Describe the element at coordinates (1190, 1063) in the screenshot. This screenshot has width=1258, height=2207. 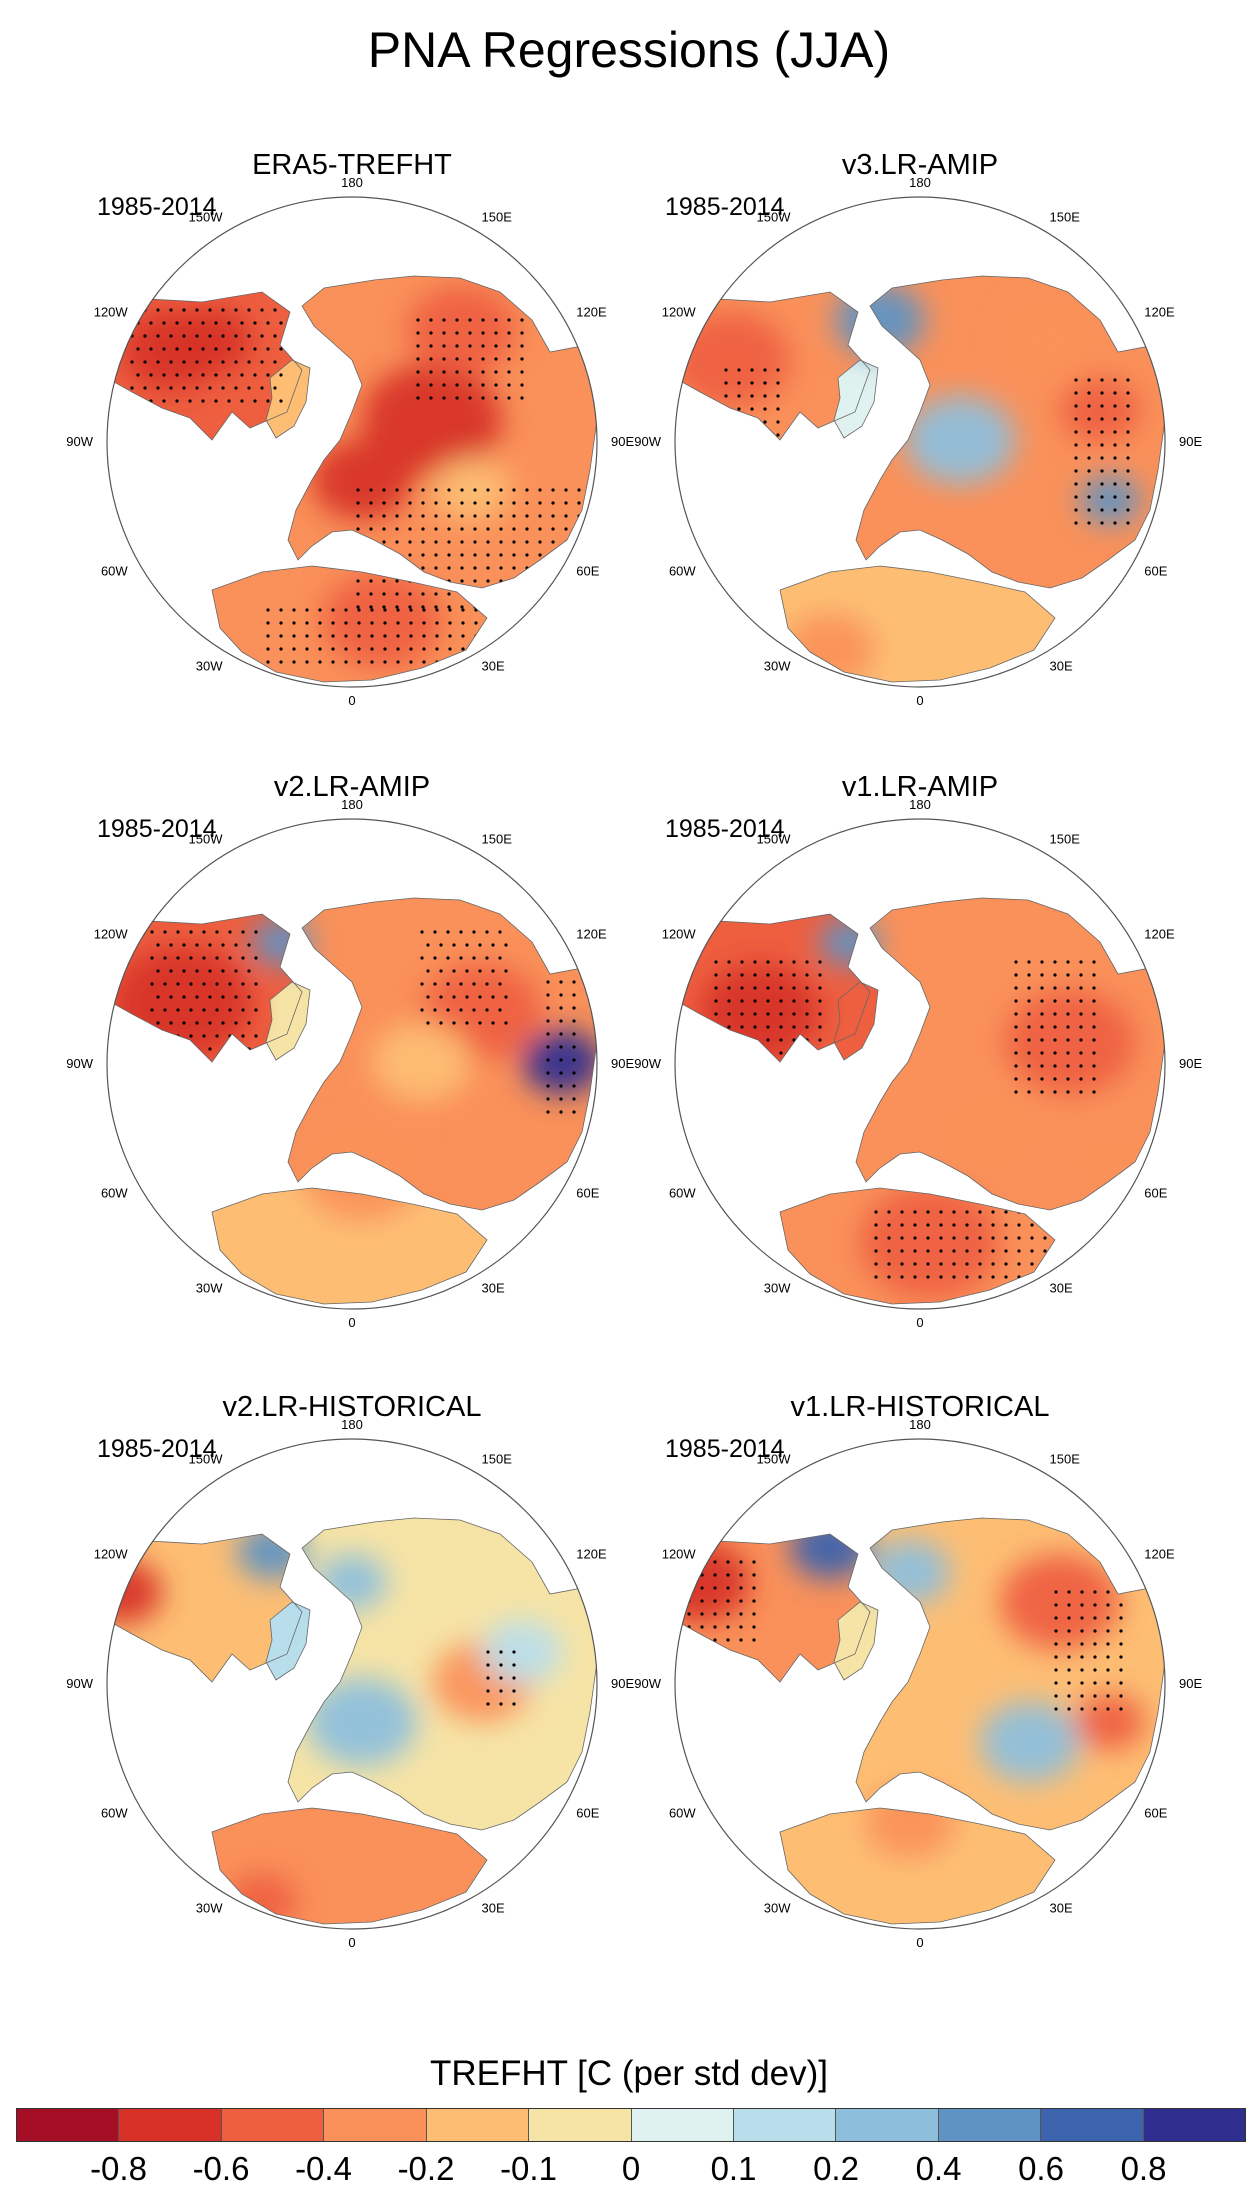
I see `longitude-label: 90E` at that location.